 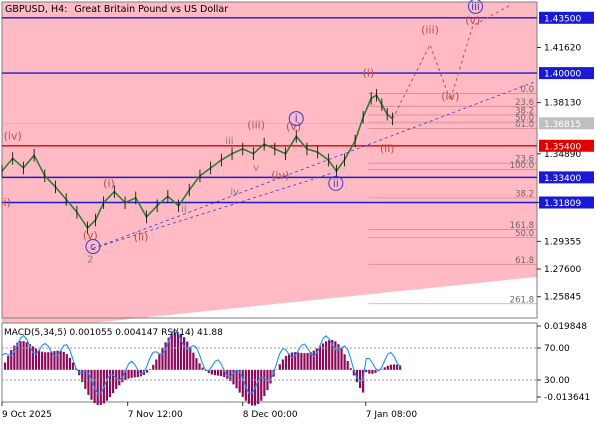 What do you see at coordinates (256, 168) in the screenshot?
I see `wave-label: v` at bounding box center [256, 168].